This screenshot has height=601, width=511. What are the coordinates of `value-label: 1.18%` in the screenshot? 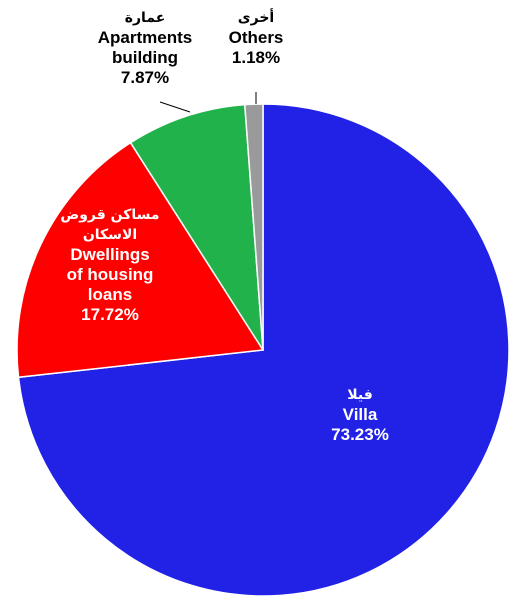 It's located at (256, 57).